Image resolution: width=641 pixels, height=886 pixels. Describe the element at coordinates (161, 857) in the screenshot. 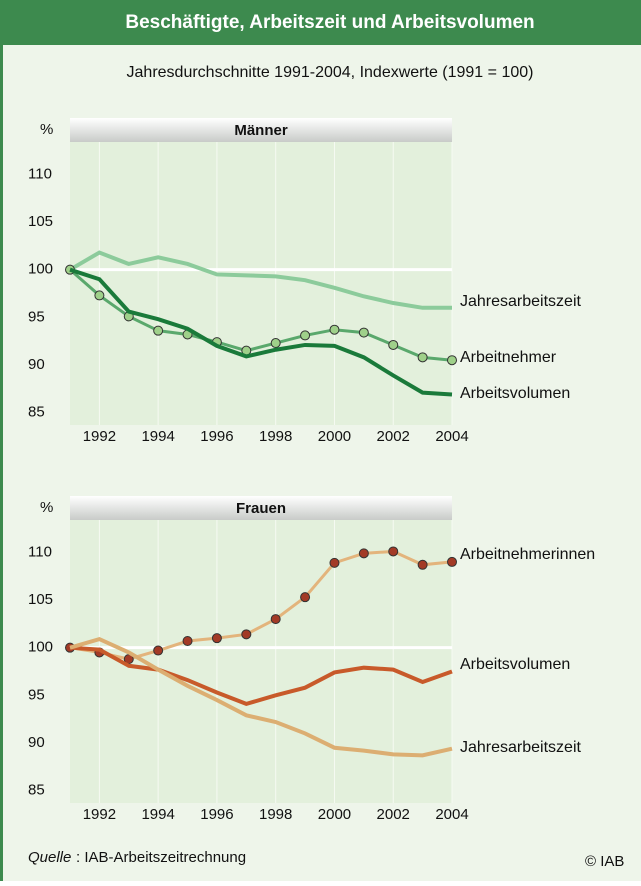

I see `source: : IAB-Arbeitszeitrechnung` at that location.